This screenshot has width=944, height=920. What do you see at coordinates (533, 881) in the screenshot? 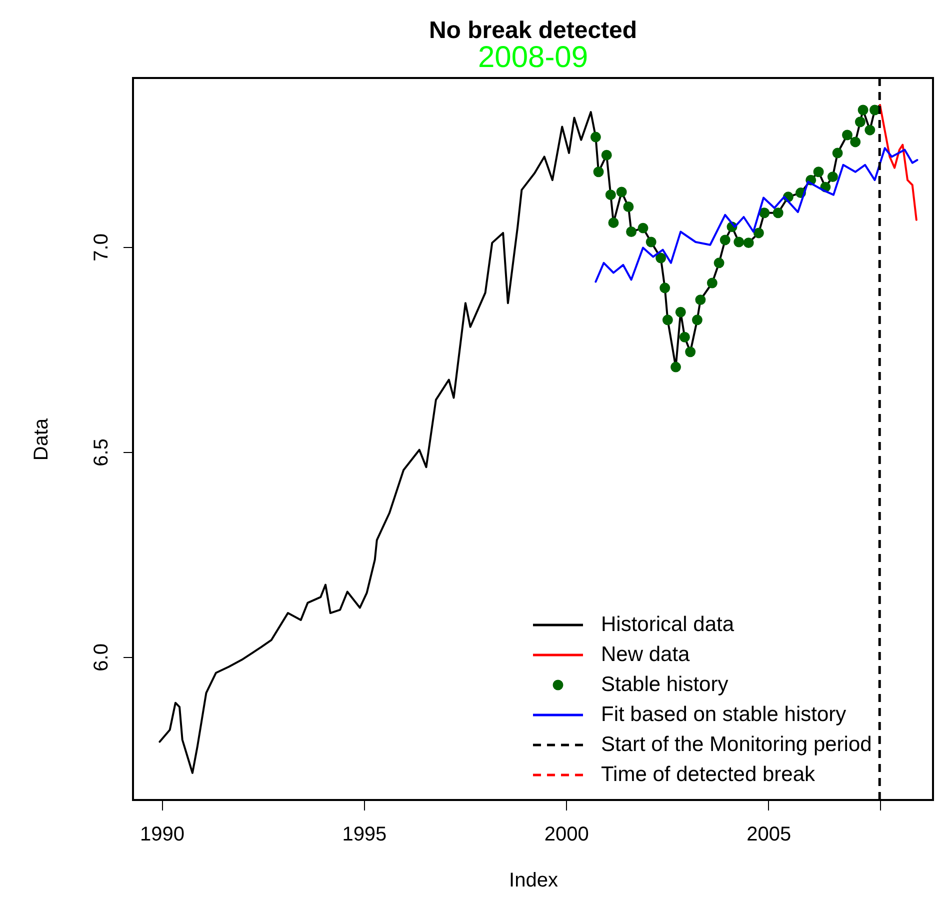
I see `x-axis-title: Index` at bounding box center [533, 881].